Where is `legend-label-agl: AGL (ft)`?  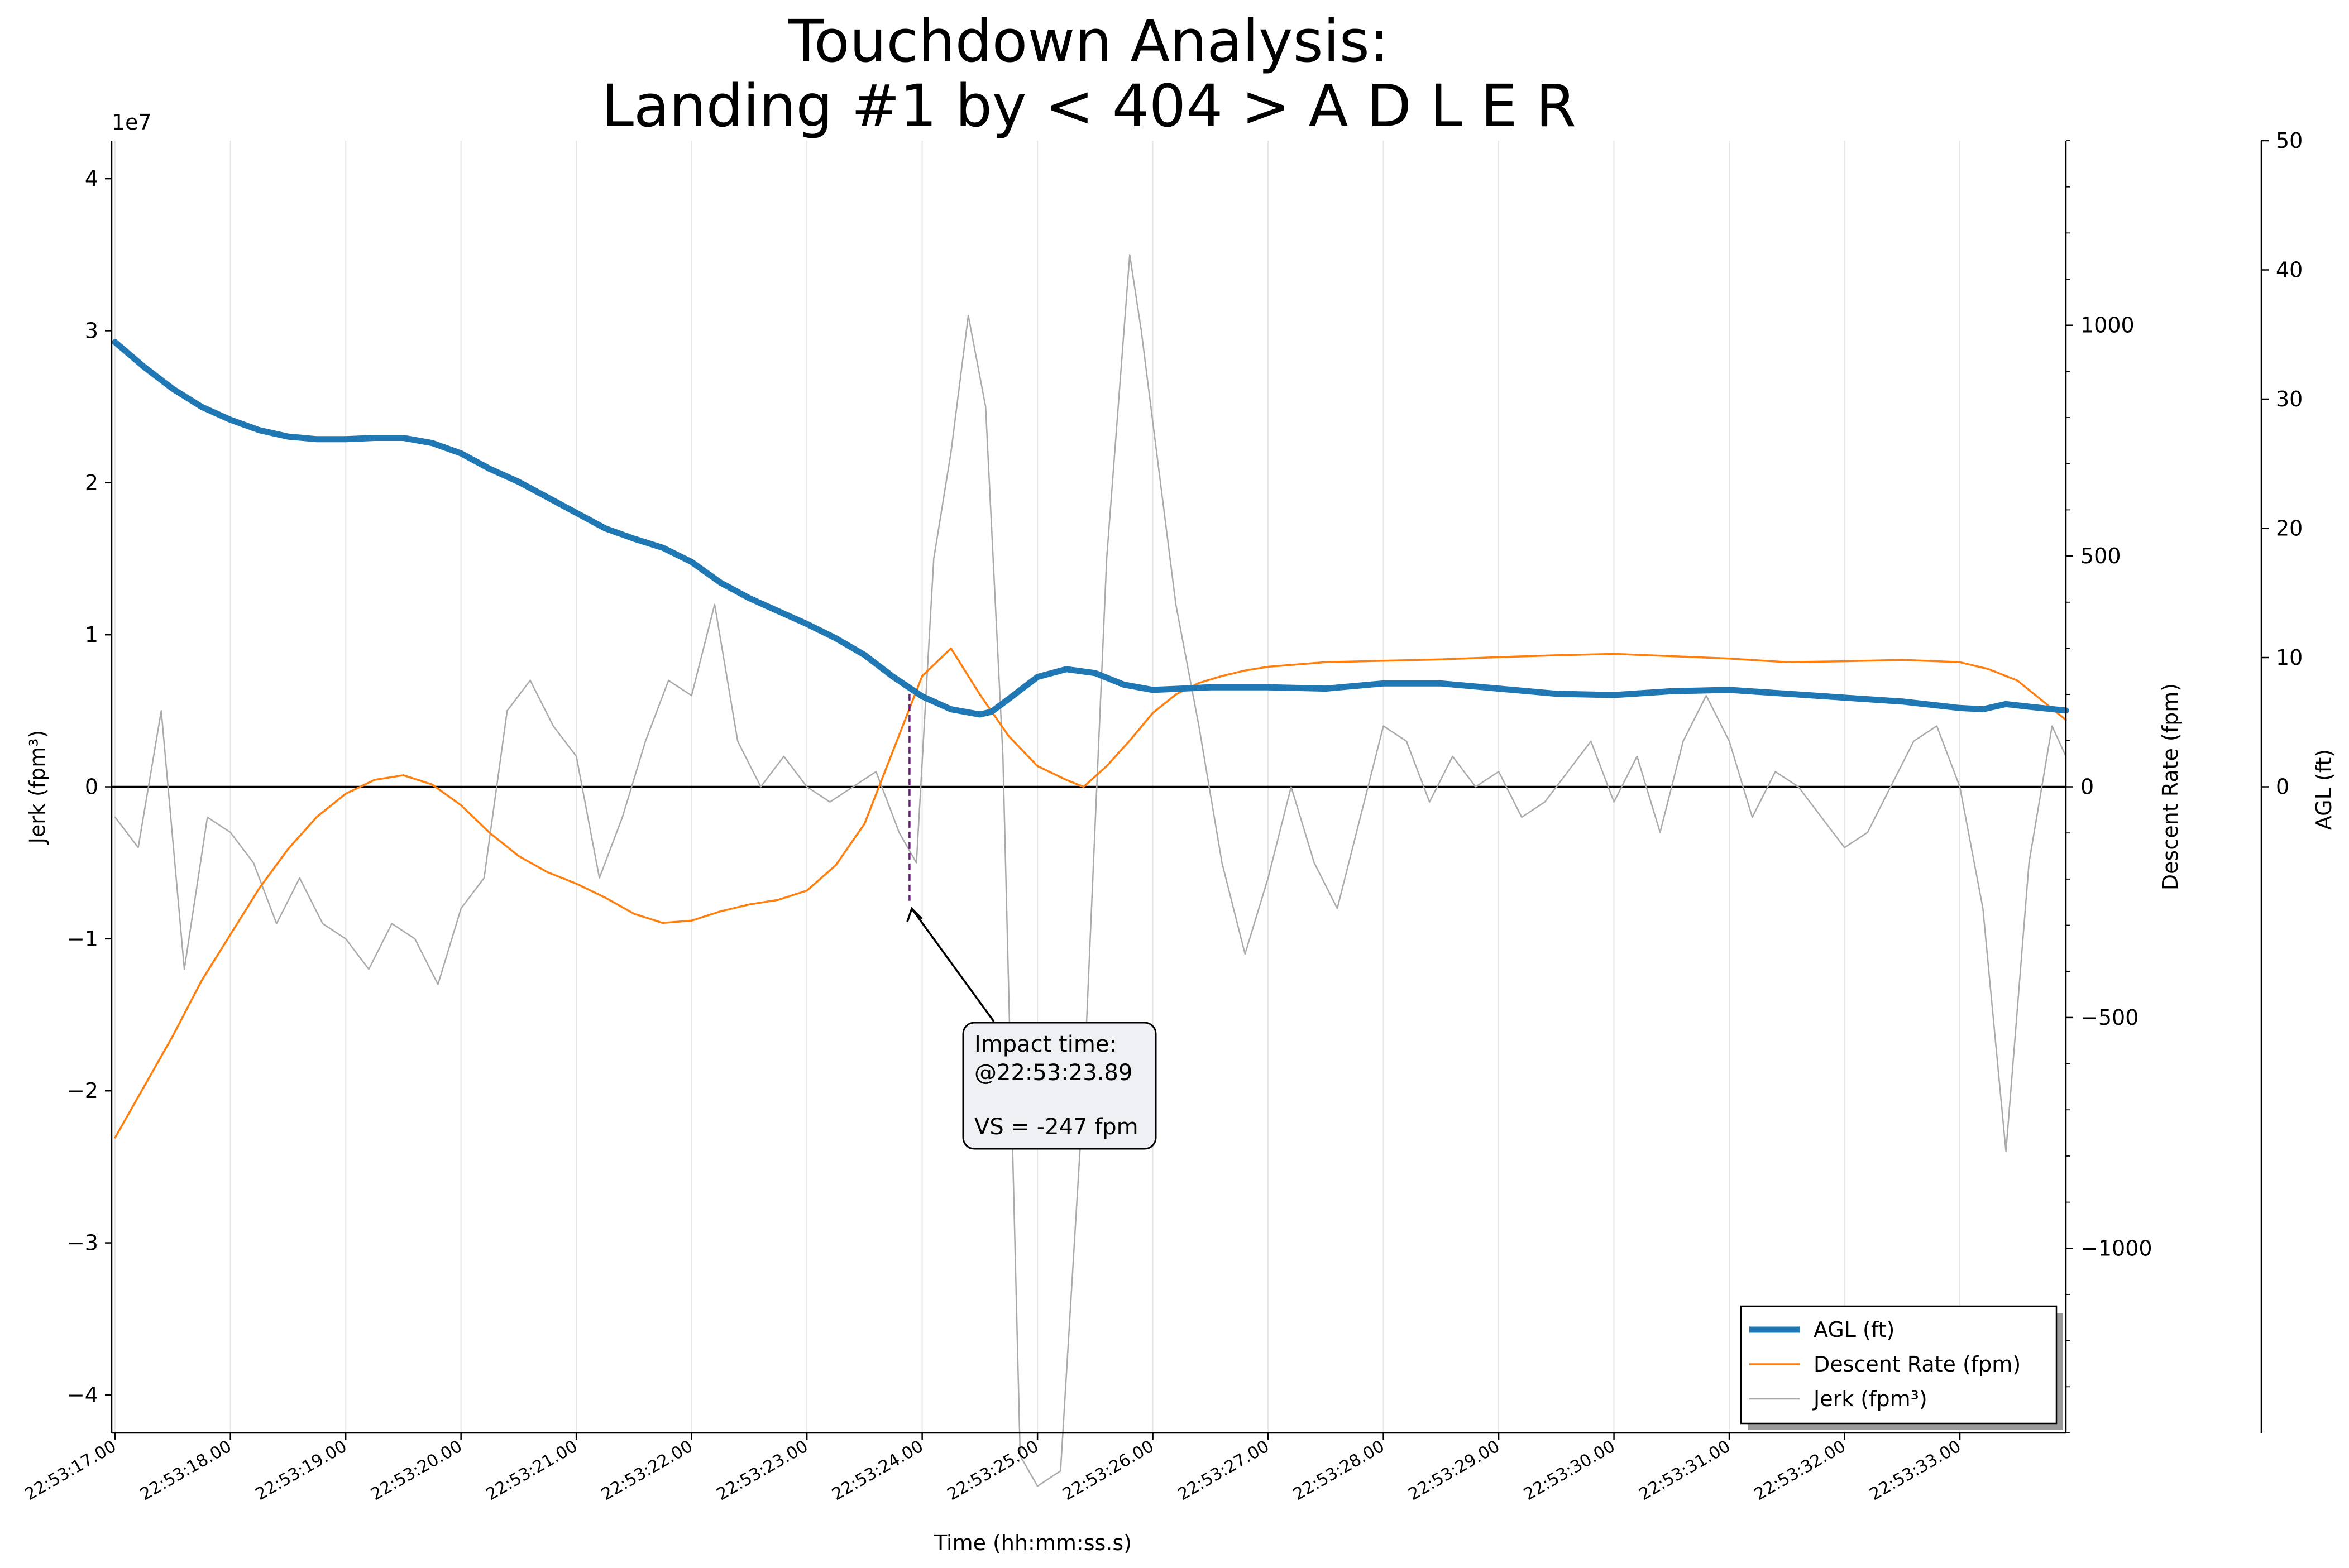
legend-label-agl: AGL (ft) is located at coordinates (1854, 1329).